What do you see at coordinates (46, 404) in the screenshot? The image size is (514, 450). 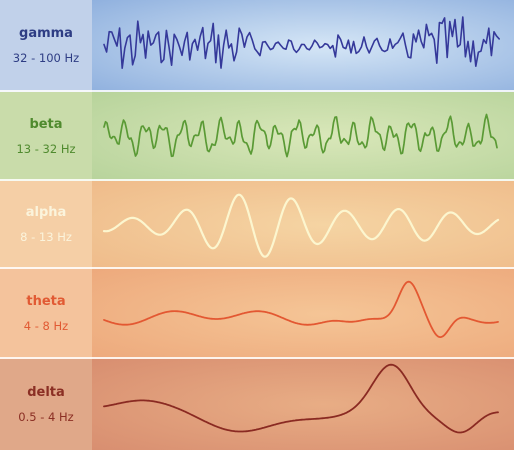 I see `band-label-delta: delta 0.5 - 4 Hz` at bounding box center [46, 404].